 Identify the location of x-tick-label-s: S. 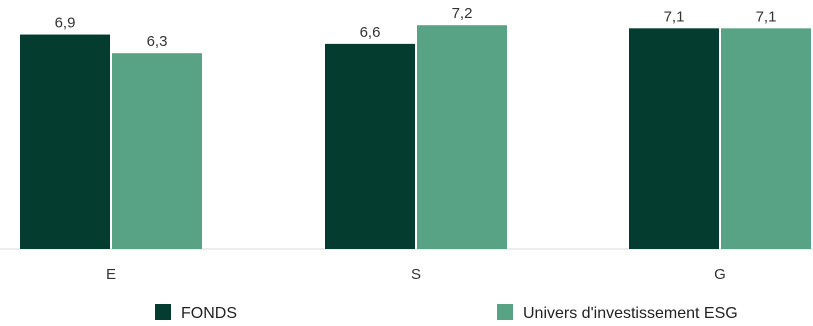
(416, 274).